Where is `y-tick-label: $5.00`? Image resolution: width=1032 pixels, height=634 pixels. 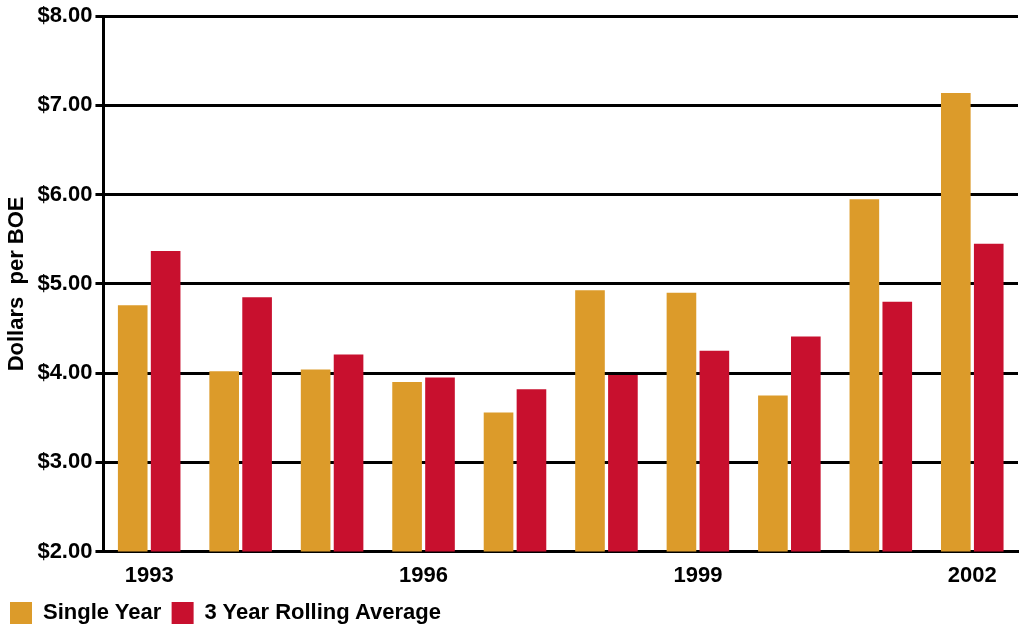
y-tick-label: $5.00 is located at coordinates (65, 282).